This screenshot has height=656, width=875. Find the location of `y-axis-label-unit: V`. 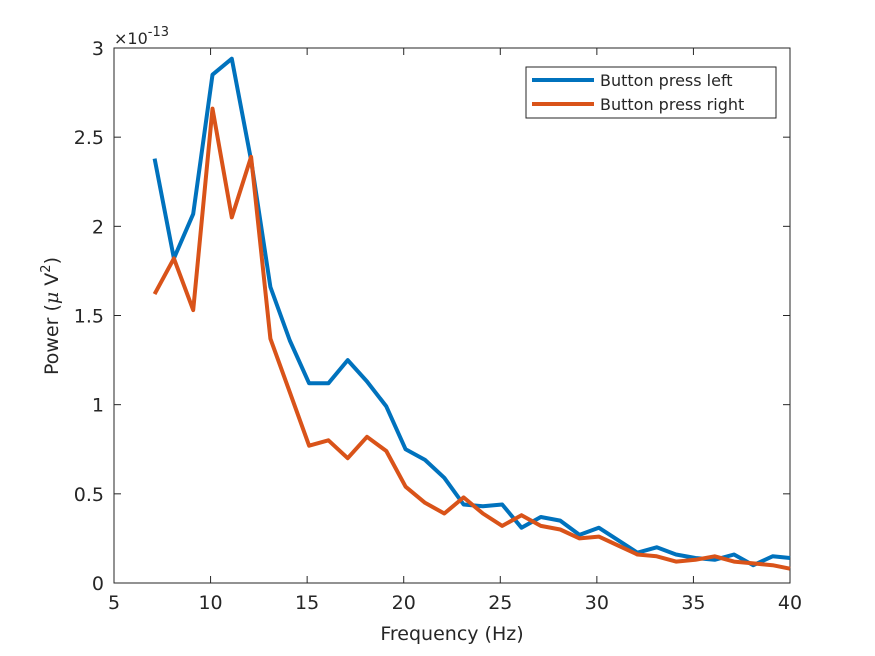

y-axis-label-unit: V is located at coordinates (52, 282).